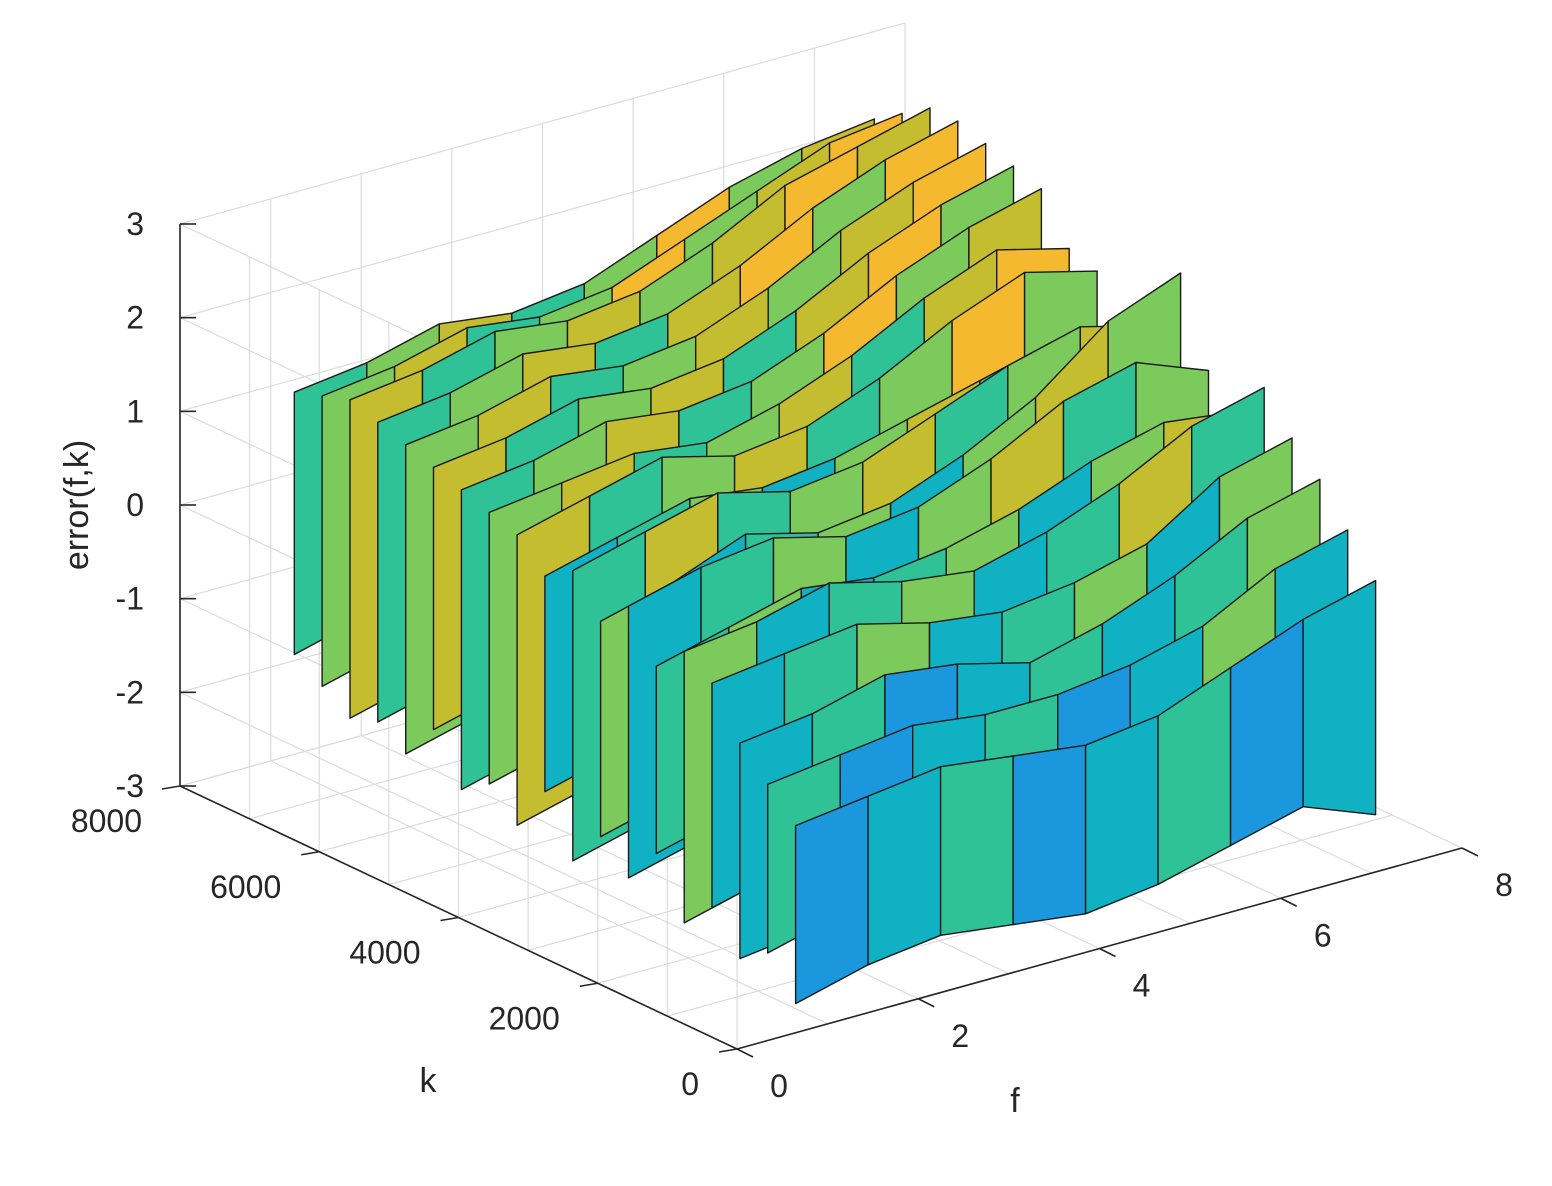 The image size is (1552, 1186). Describe the element at coordinates (690, 1084) in the screenshot. I see `k-tick-label: 0` at that location.